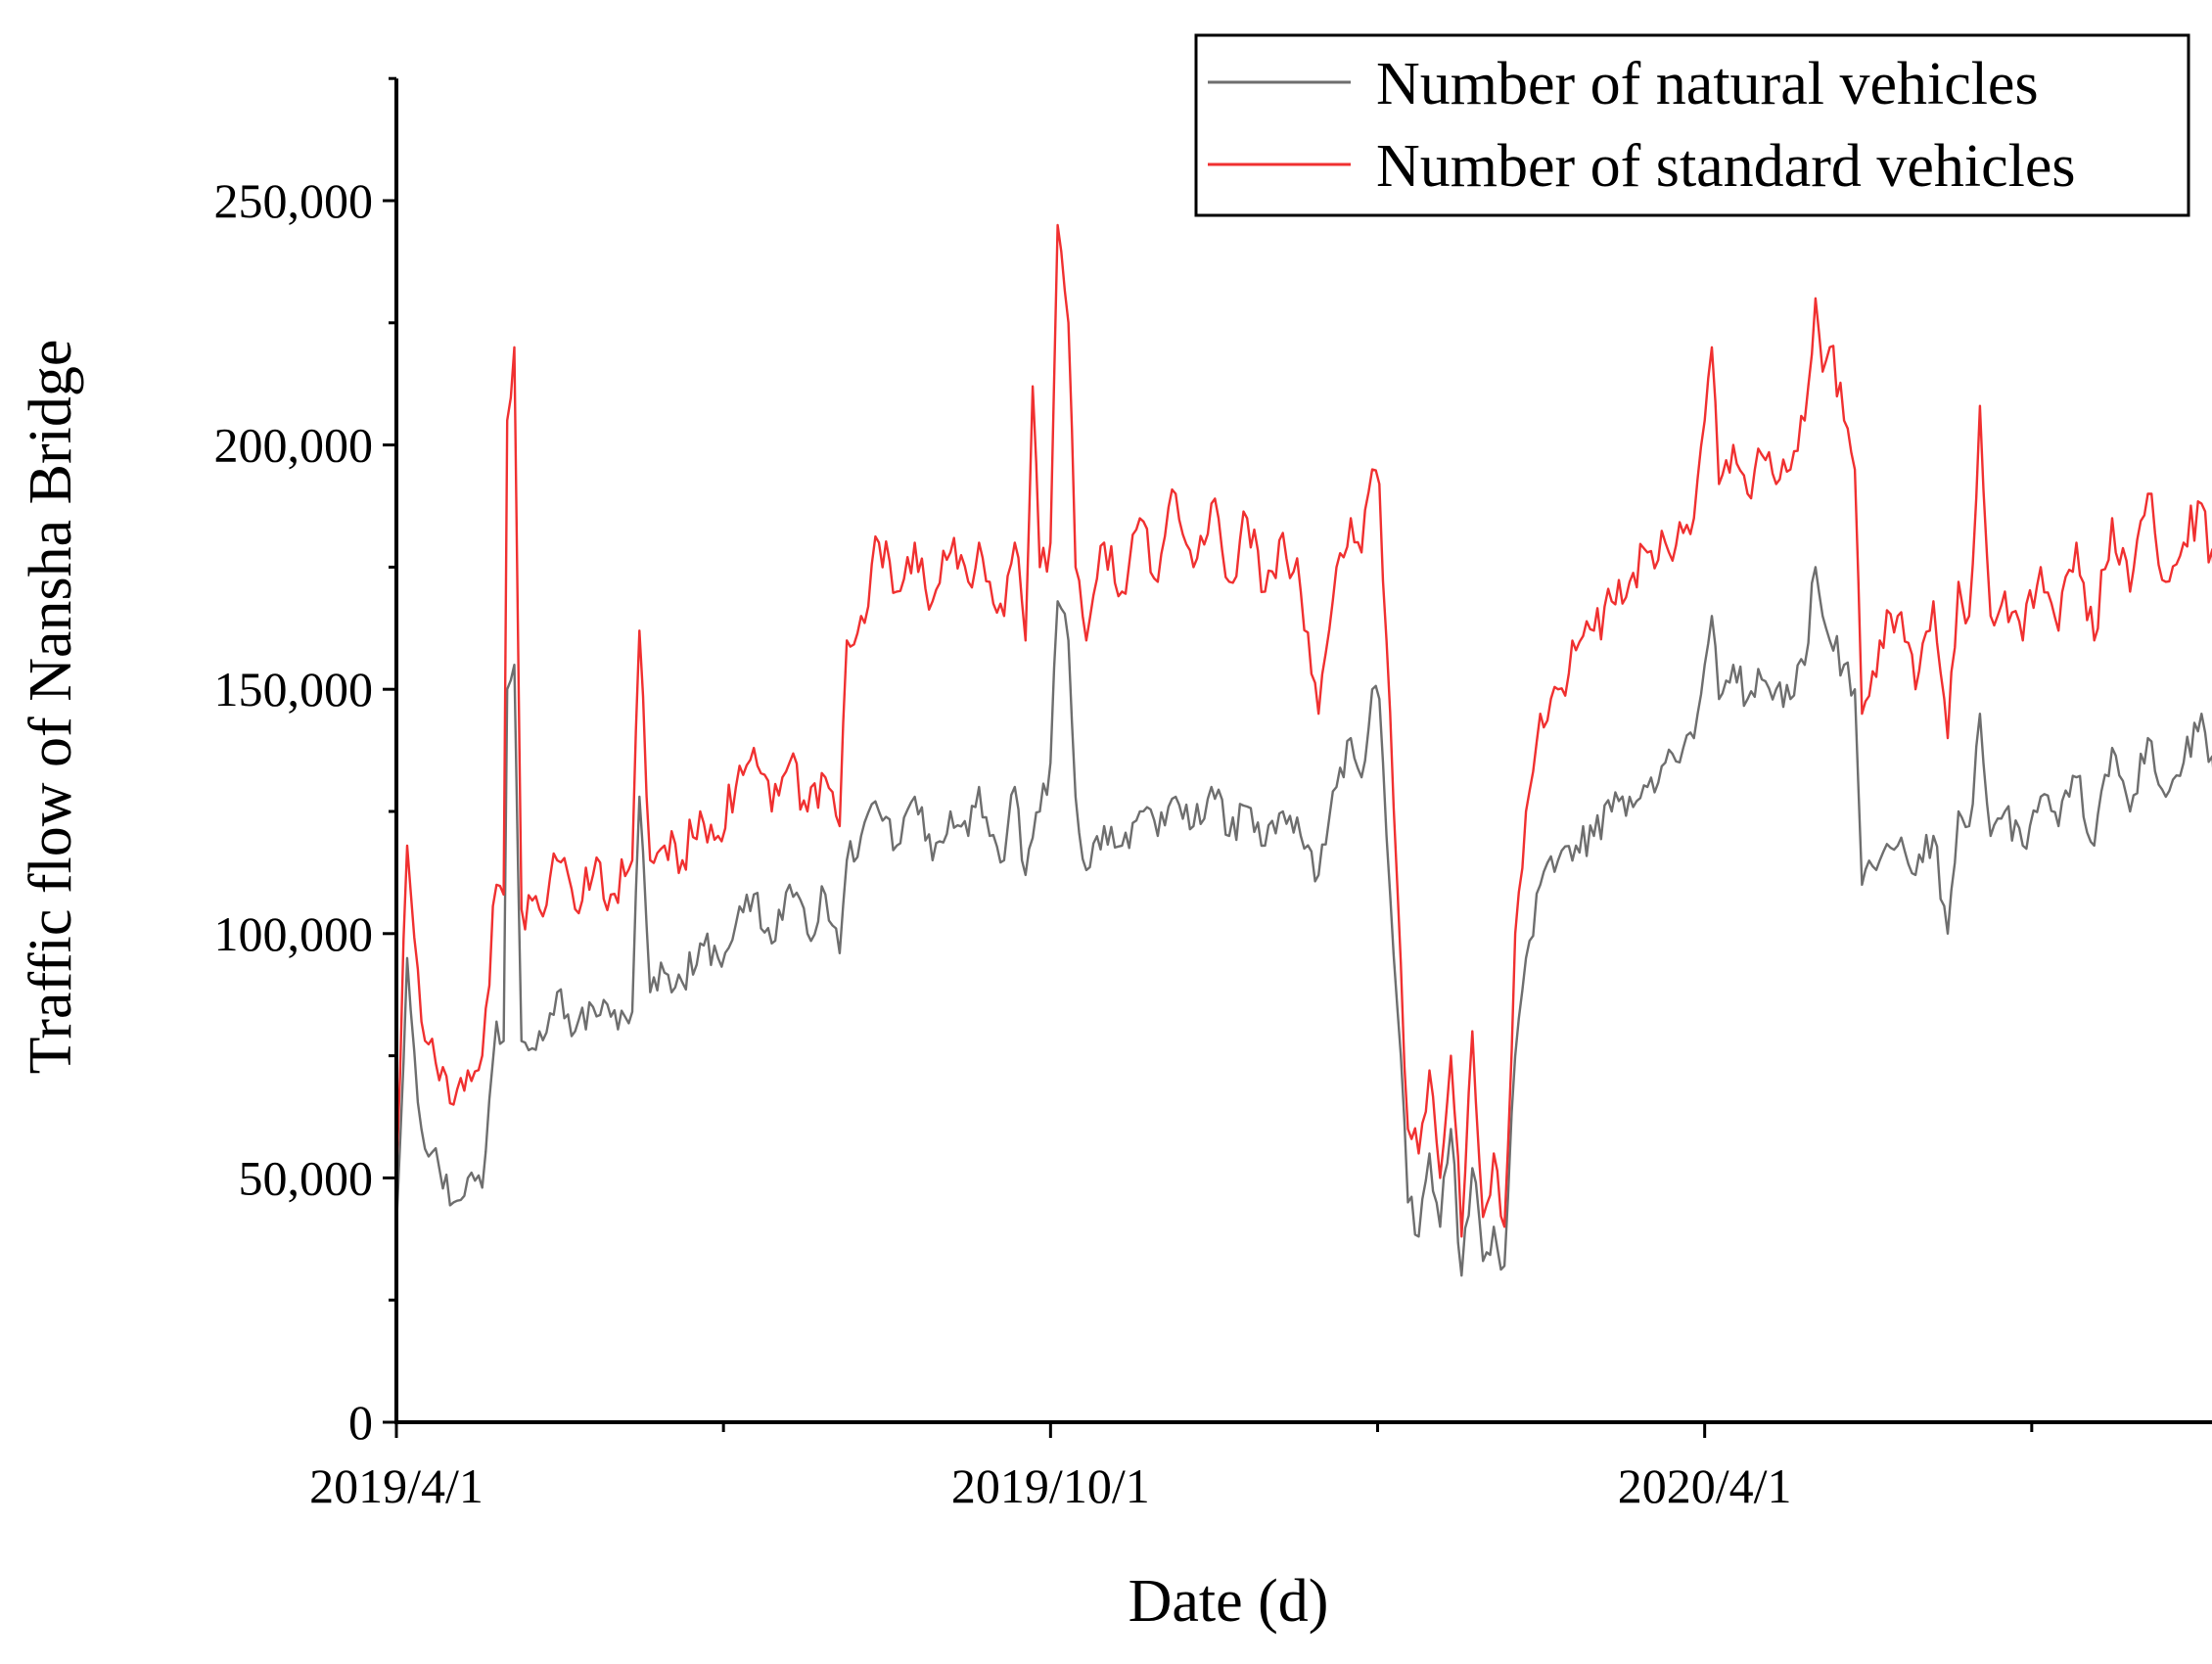  I want to click on y-tick-label: 50,000, so click(306, 1178).